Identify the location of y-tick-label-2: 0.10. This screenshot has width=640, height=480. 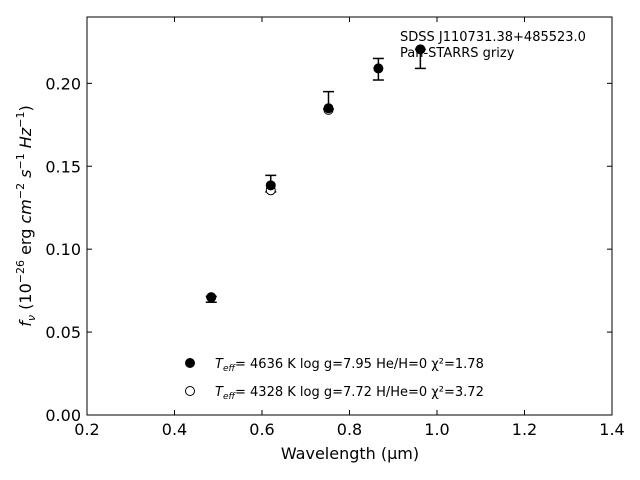
(63, 249).